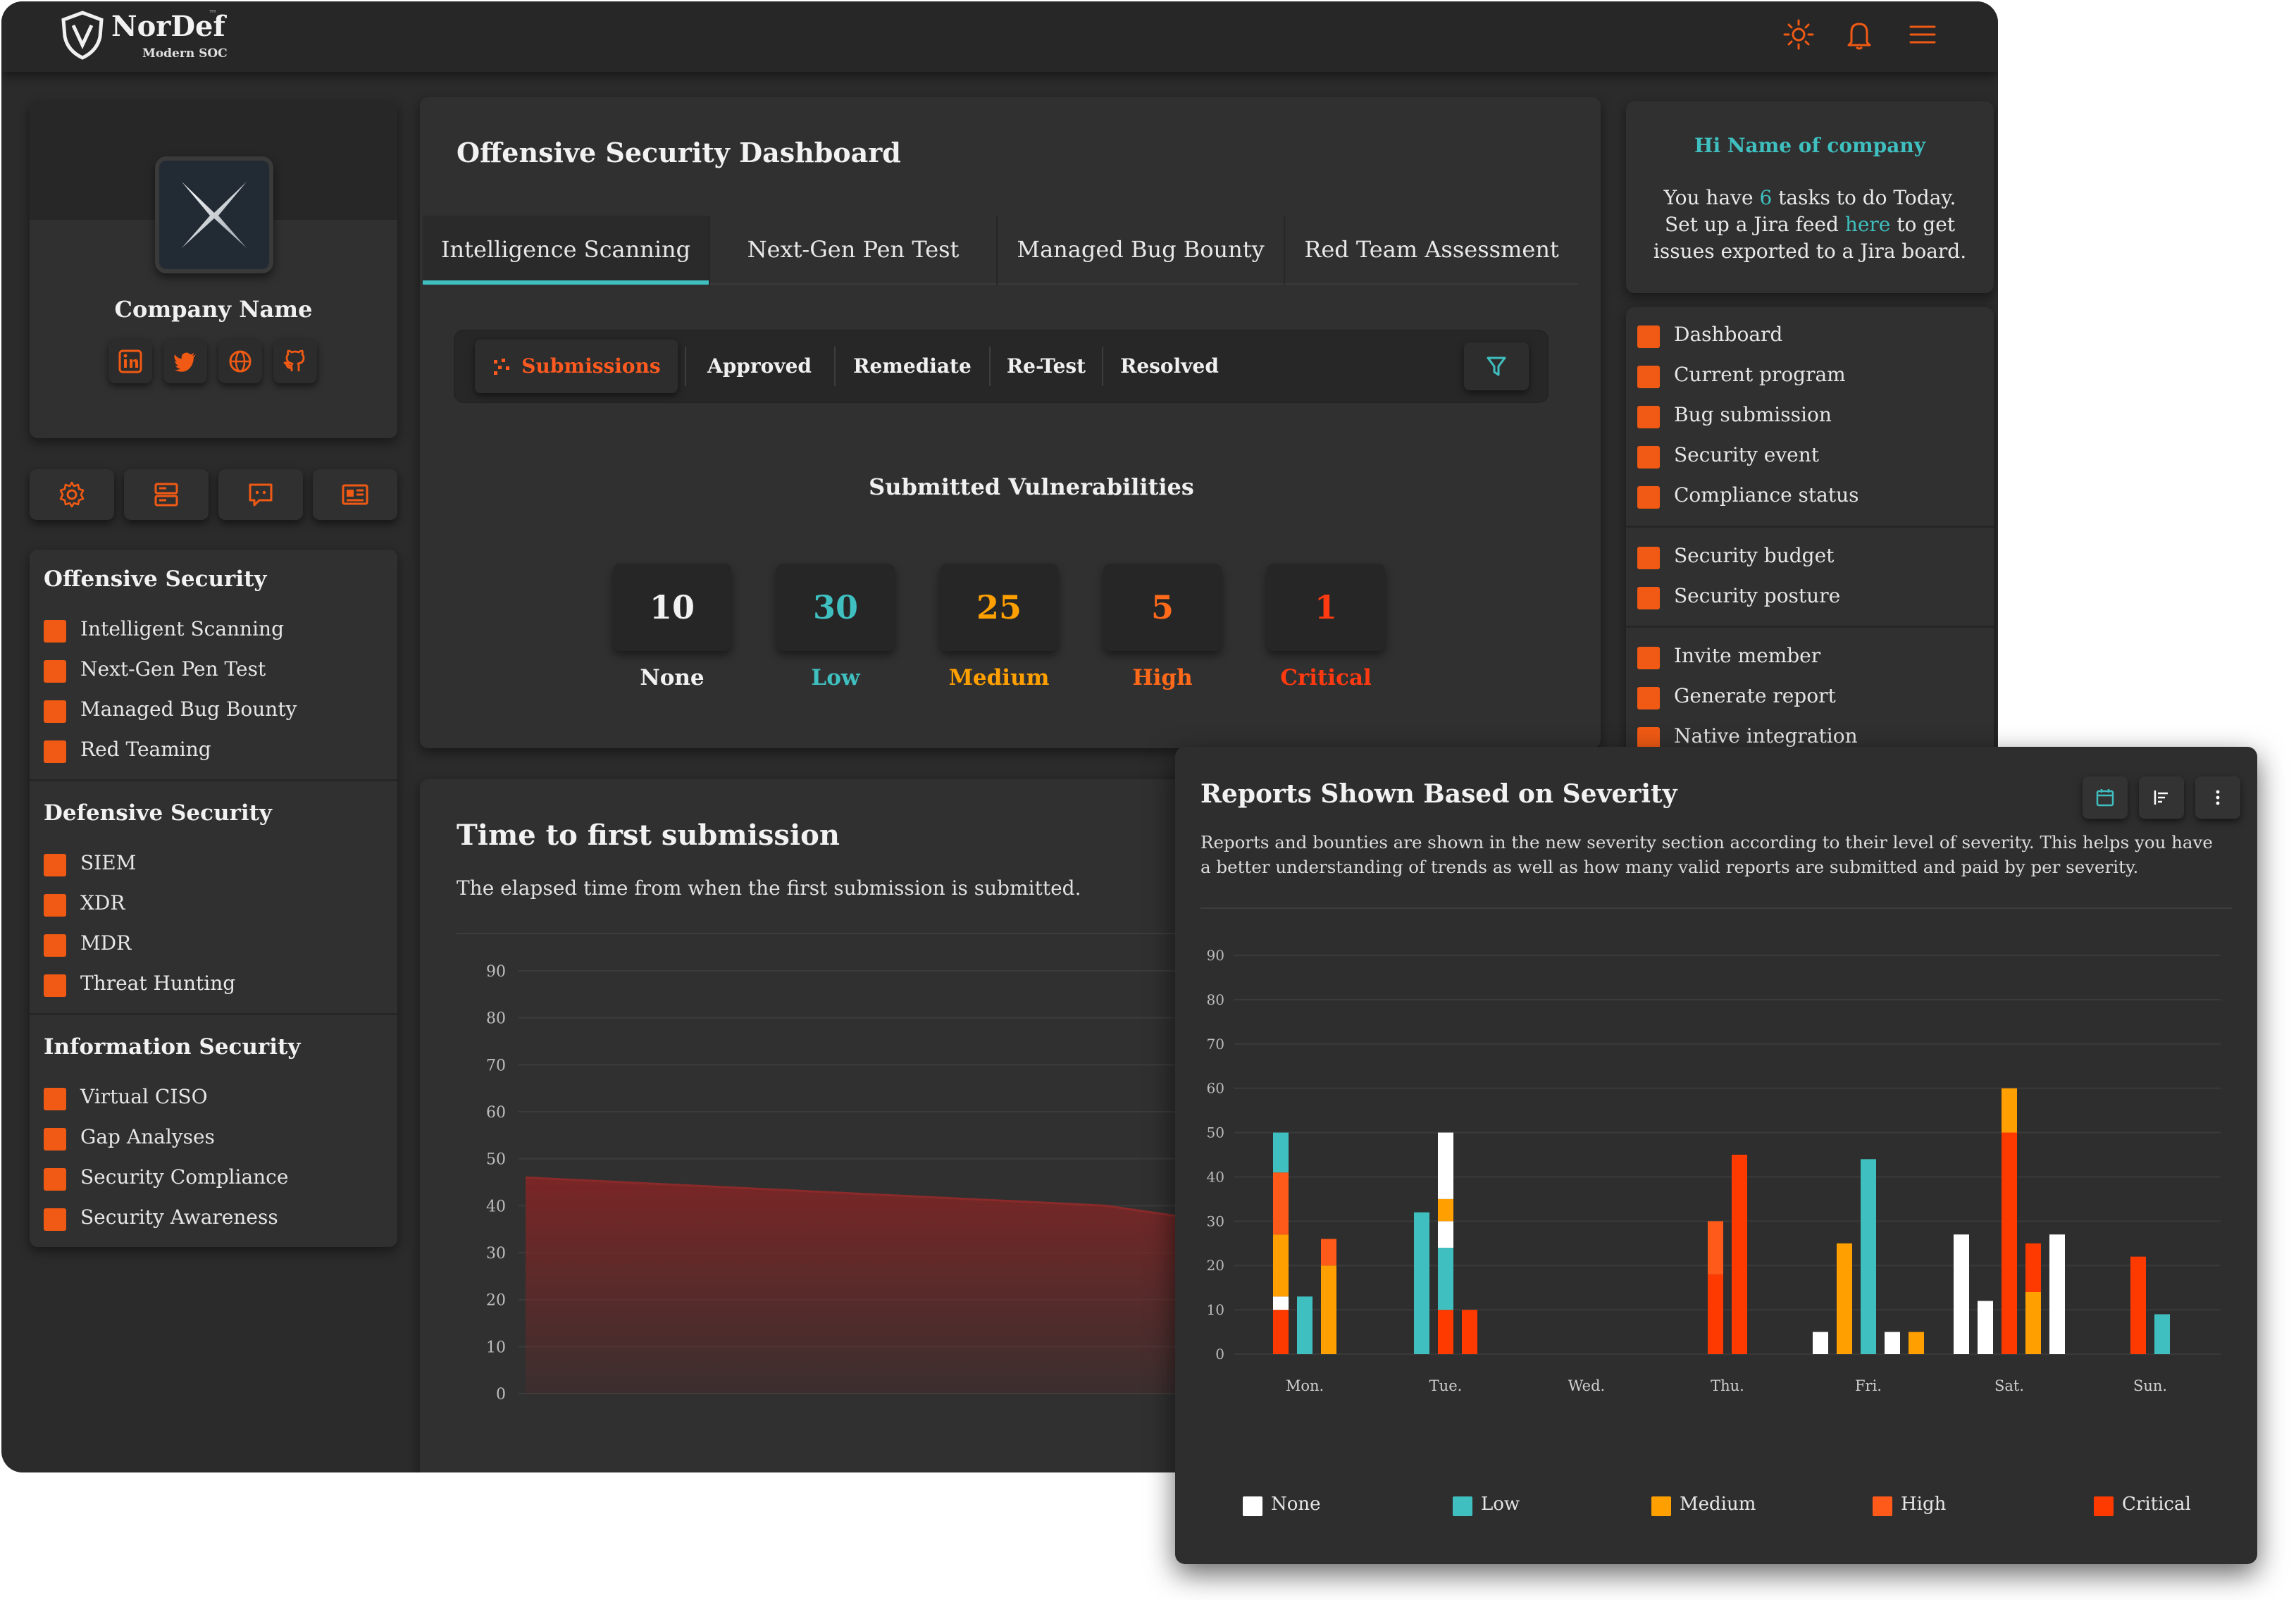  Describe the element at coordinates (2105, 798) in the screenshot. I see `calendar-button` at that location.